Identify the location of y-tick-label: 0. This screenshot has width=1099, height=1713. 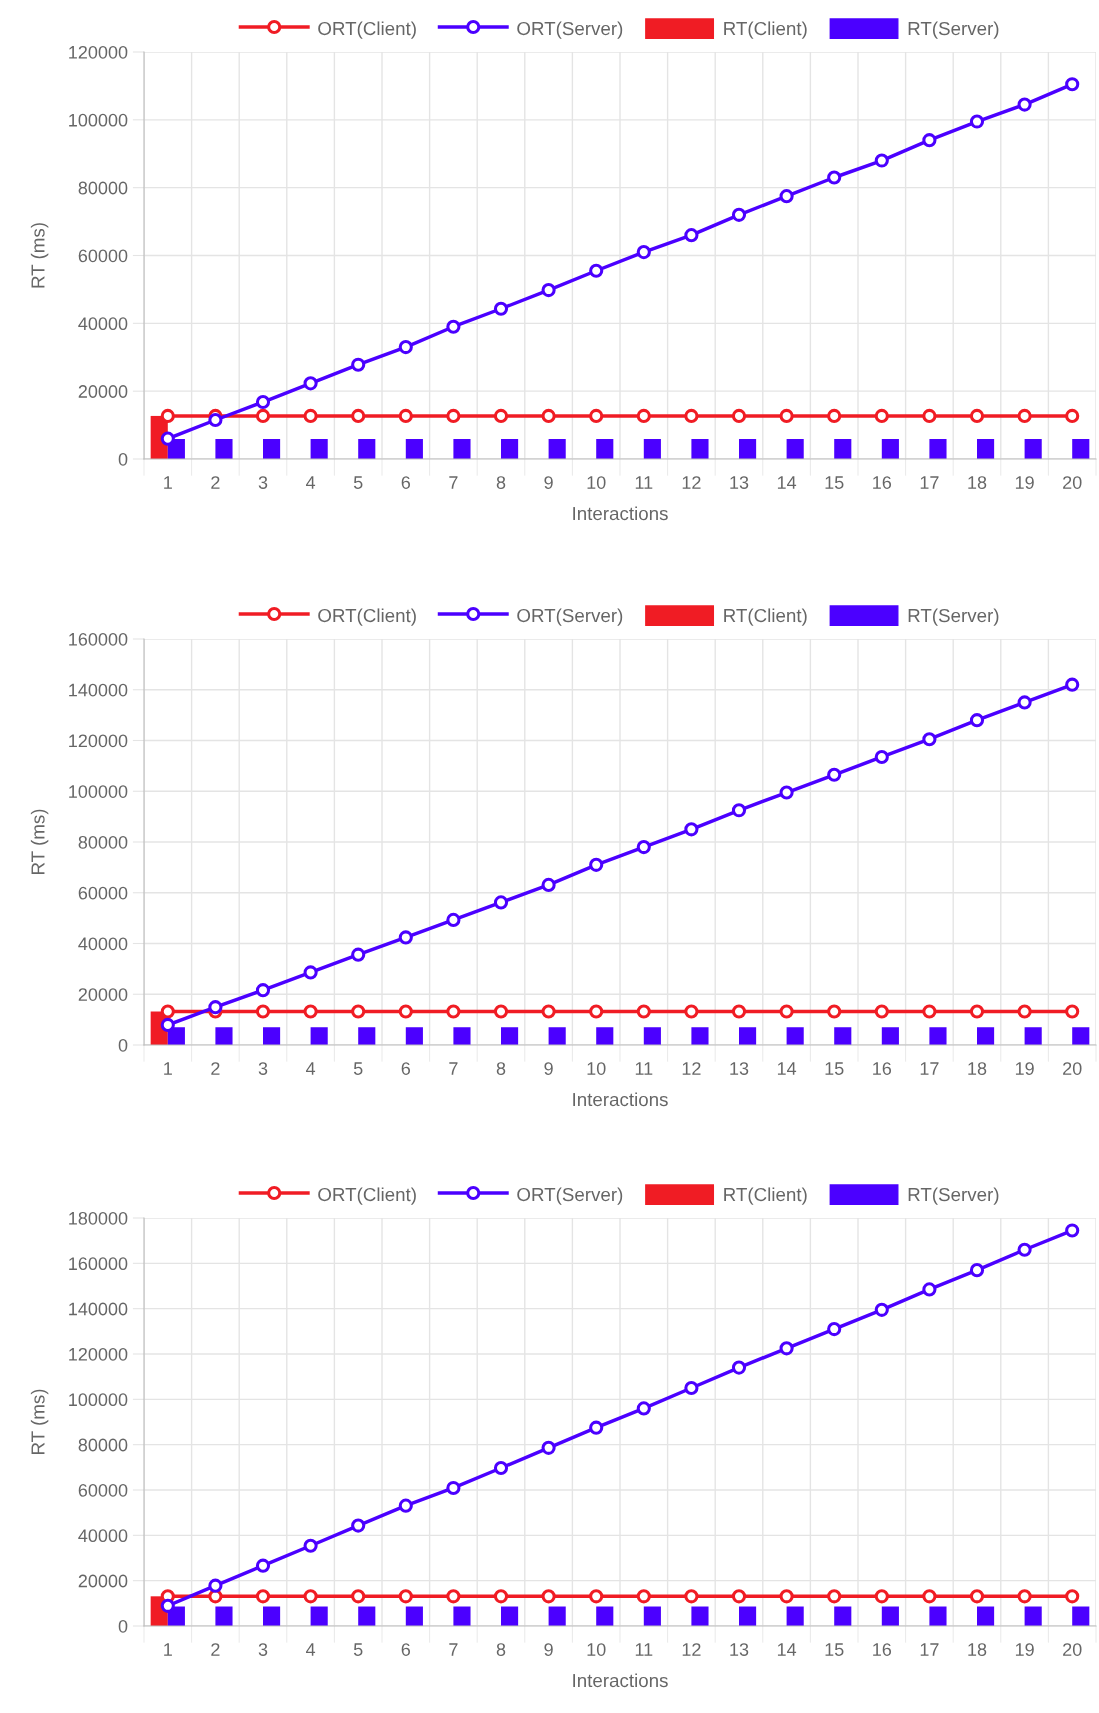
(123, 1626).